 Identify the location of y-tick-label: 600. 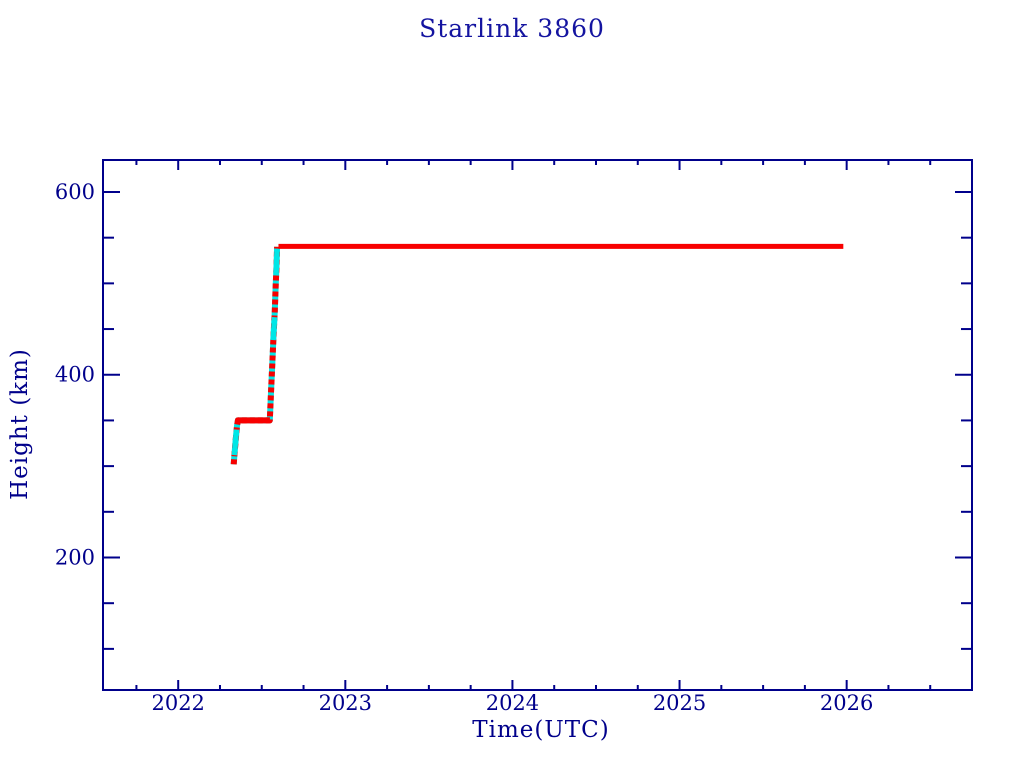
(75, 192).